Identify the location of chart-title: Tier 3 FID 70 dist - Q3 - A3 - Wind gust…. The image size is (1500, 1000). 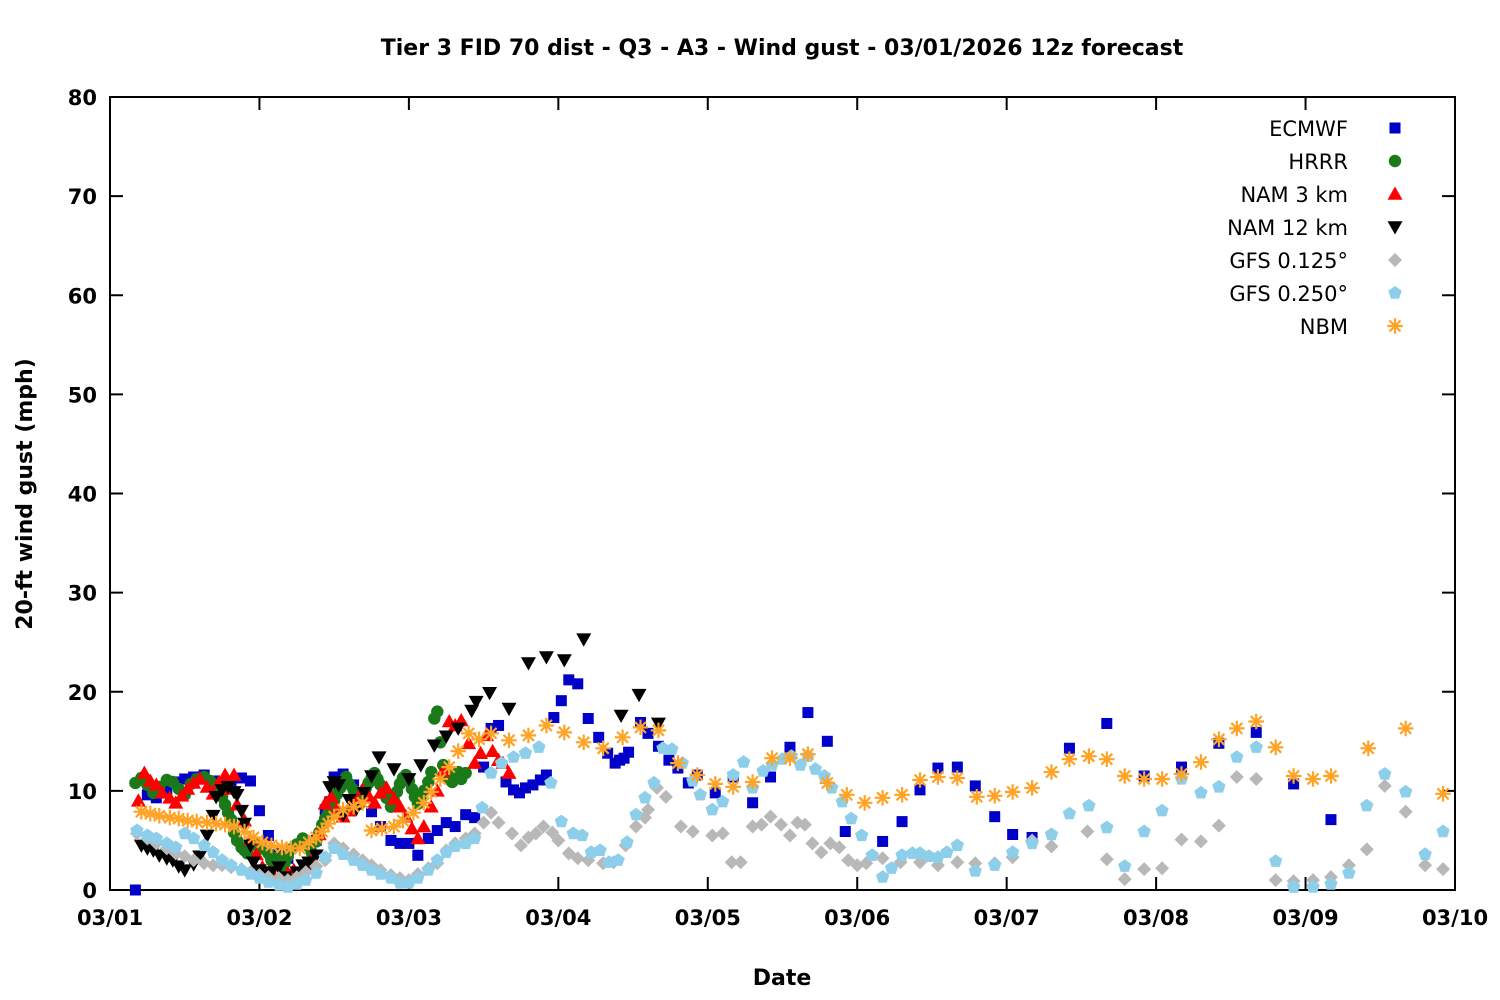
(782, 48).